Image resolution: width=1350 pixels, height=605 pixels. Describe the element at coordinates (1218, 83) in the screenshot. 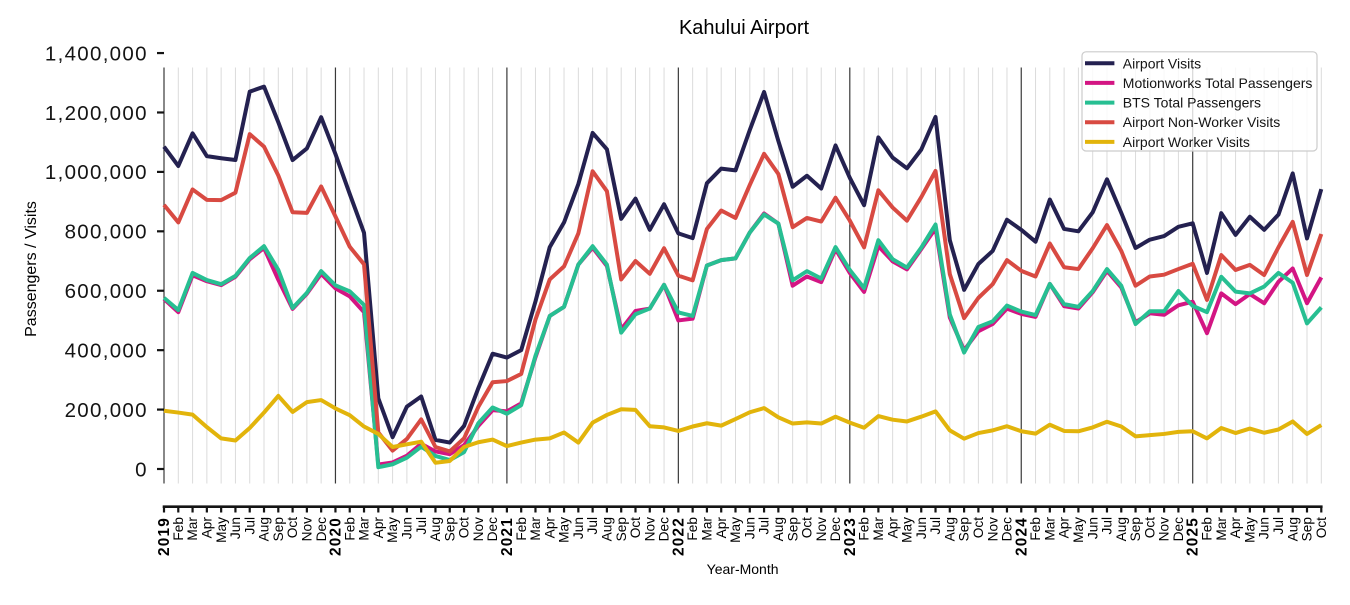

I see `svg-text: Motionworks Total Passengers` at that location.